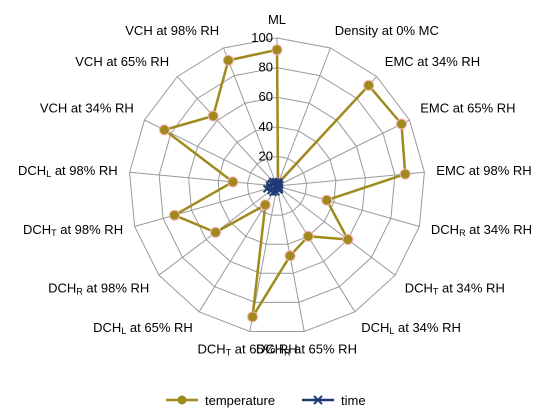 The image size is (550, 414). I want to click on legend: temperature time, so click(266, 400).